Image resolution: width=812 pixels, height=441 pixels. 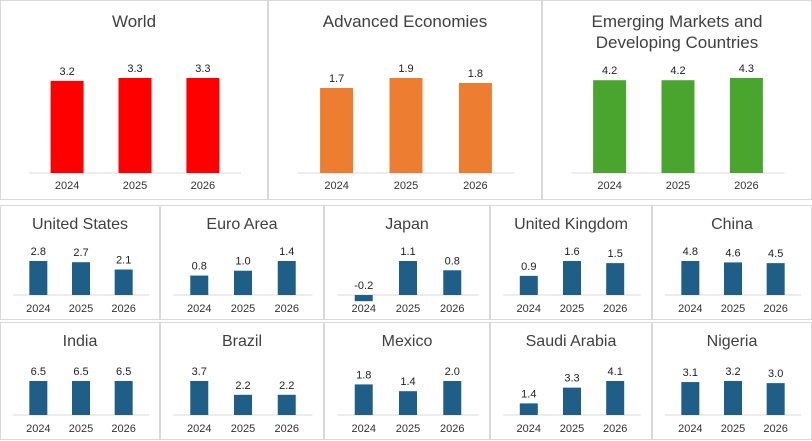 I want to click on data-label: 4.3, so click(x=746, y=69).